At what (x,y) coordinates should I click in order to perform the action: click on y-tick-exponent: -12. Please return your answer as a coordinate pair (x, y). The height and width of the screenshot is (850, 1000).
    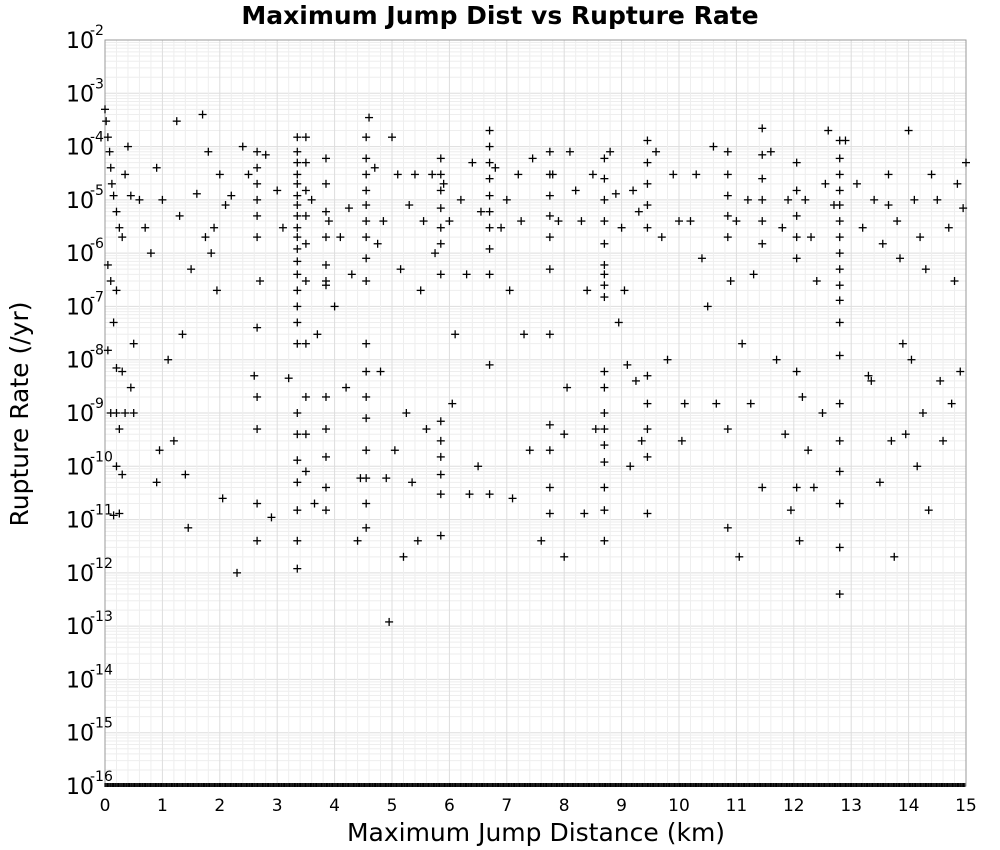
    Looking at the image, I should click on (101, 564).